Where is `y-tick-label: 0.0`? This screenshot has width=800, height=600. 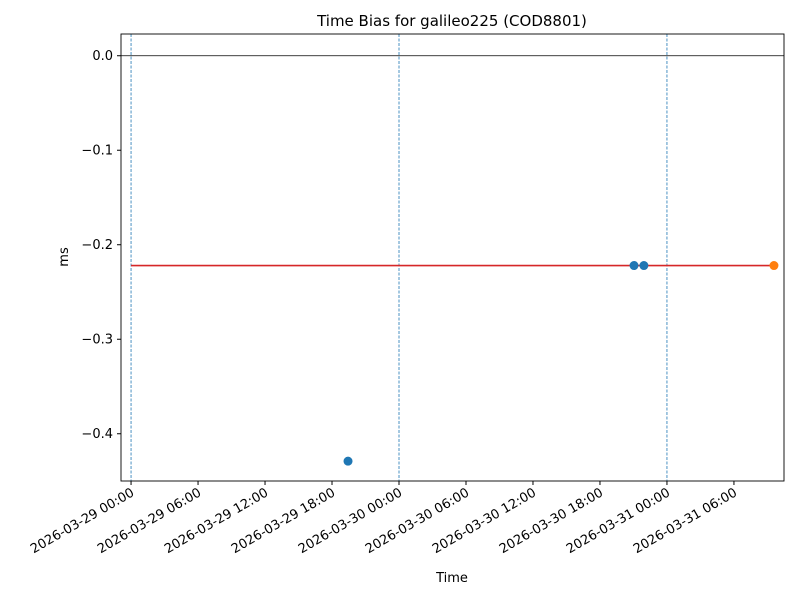 y-tick-label: 0.0 is located at coordinates (102, 56).